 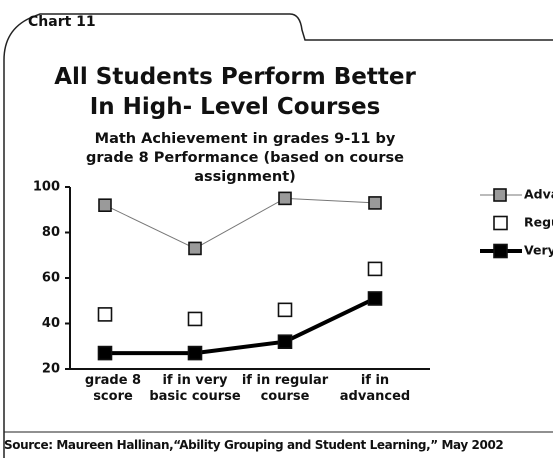 What do you see at coordinates (285, 388) in the screenshot?
I see `x-tick-label: if in regular course` at bounding box center [285, 388].